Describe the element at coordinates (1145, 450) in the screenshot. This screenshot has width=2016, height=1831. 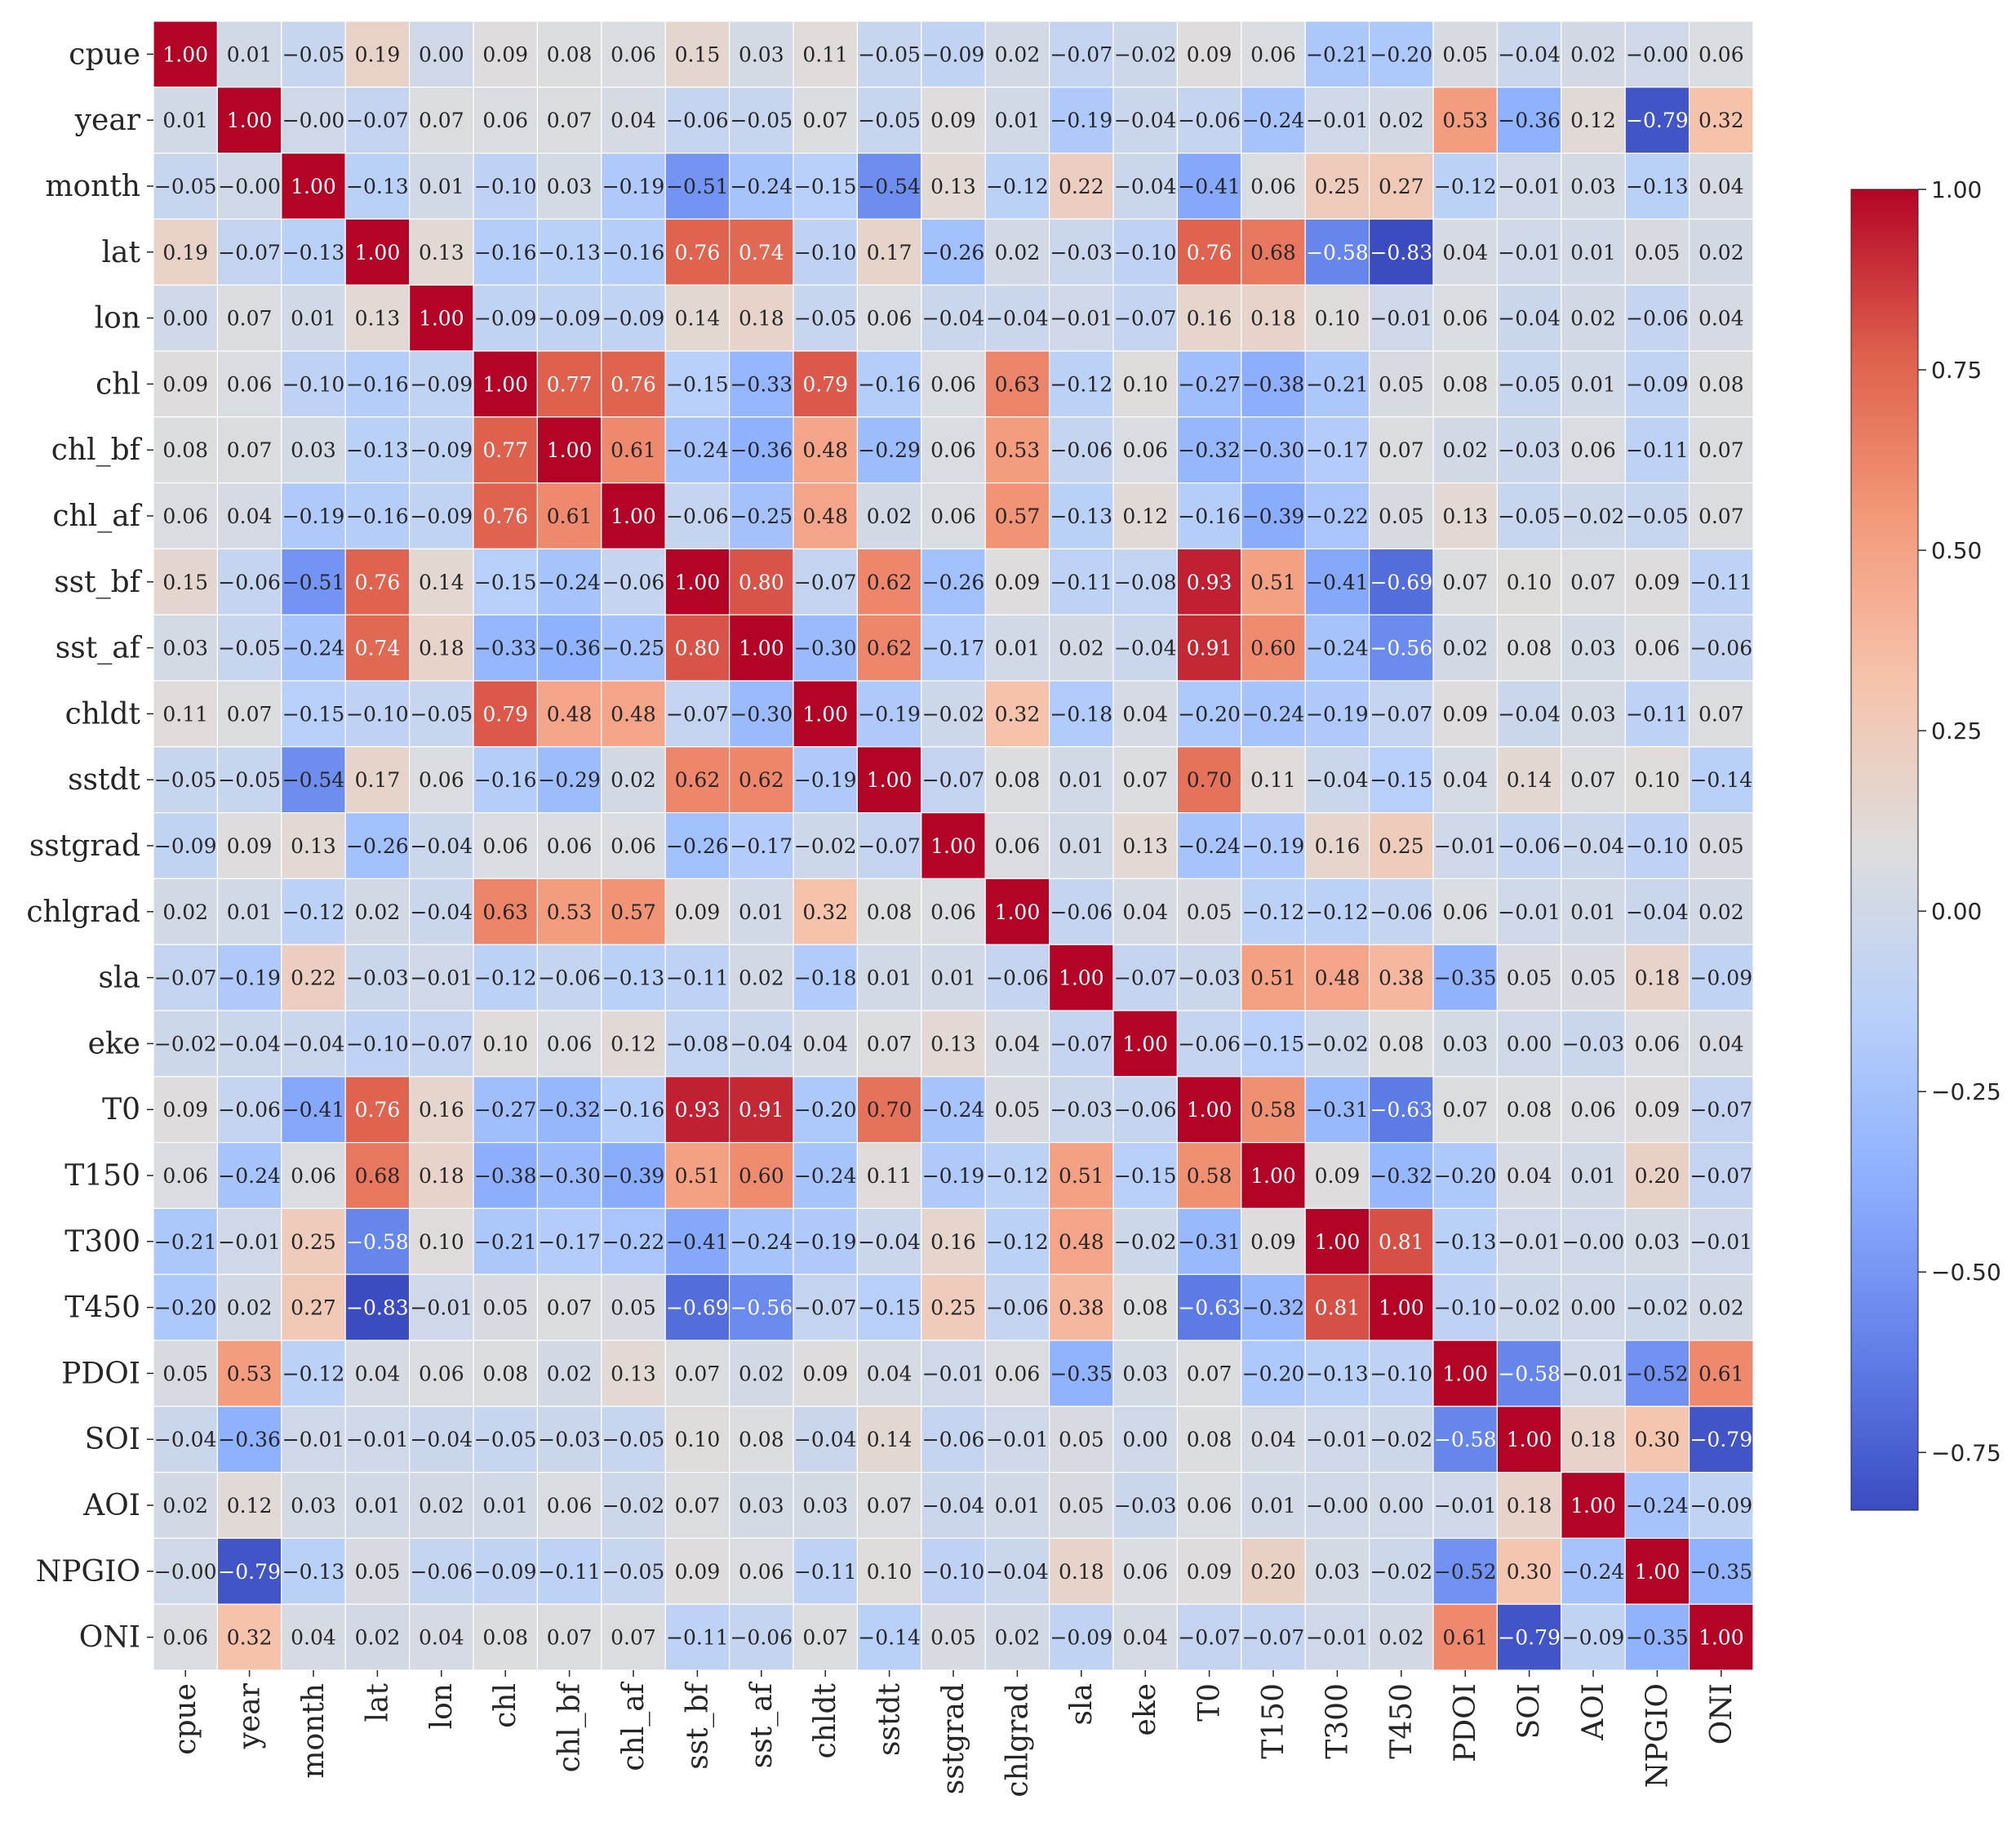
I see `cell-value-chl_bf-eke: 0.06` at that location.